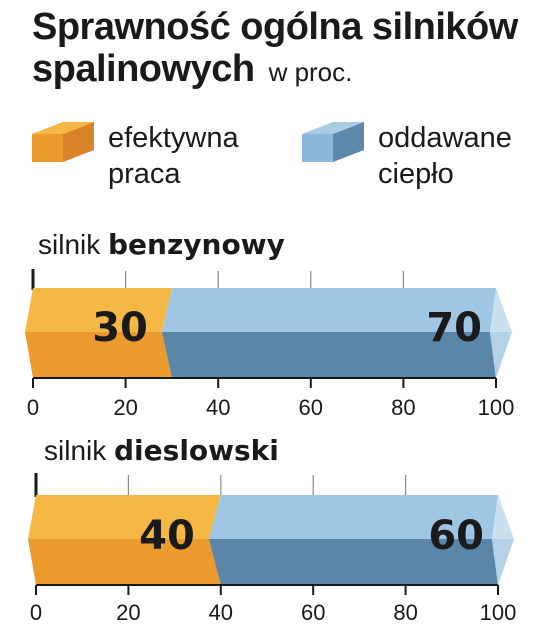 The width and height of the screenshot is (551, 640). What do you see at coordinates (218, 407) in the screenshot?
I see `chart1-x-tick-label-40: 40` at bounding box center [218, 407].